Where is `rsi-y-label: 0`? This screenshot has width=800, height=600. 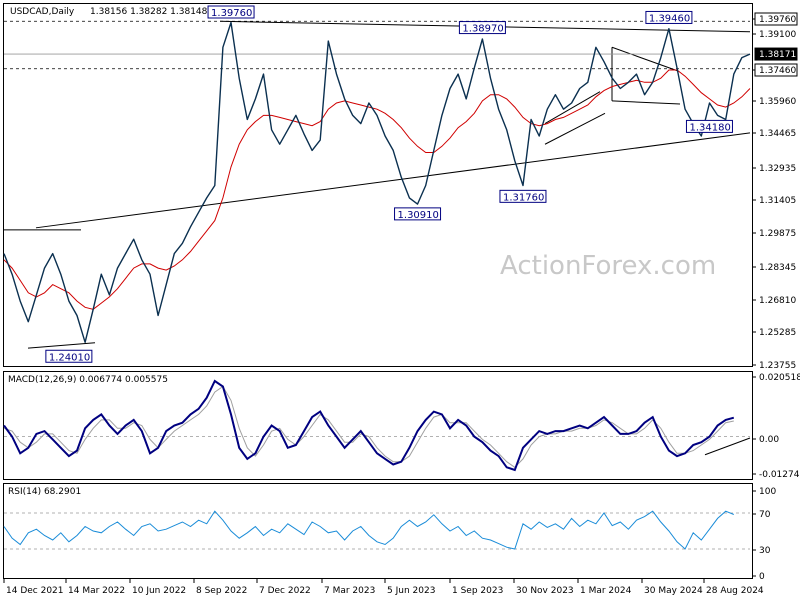 rsi-y-label: 0 is located at coordinates (762, 577).